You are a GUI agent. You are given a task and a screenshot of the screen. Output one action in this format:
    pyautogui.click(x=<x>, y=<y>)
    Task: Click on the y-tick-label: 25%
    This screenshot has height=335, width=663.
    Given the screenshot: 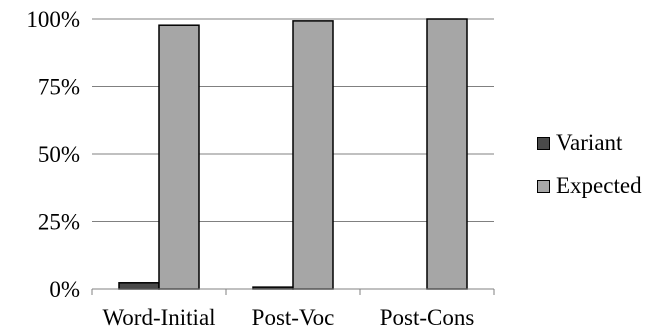 What is the action you would take?
    pyautogui.click(x=59, y=222)
    